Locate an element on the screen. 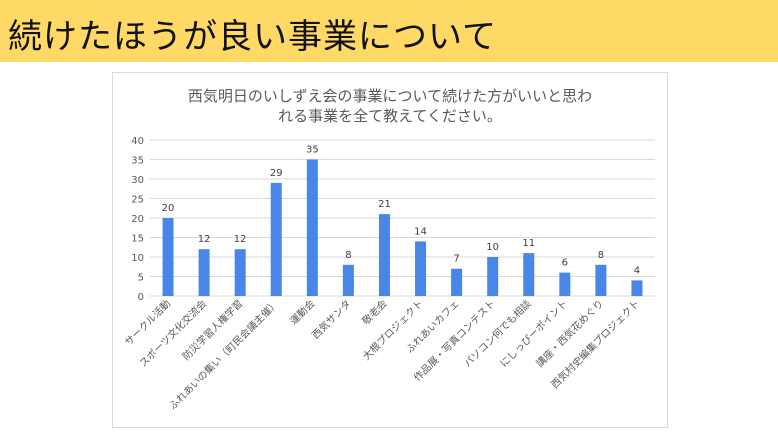 The image size is (778, 438). x-tick-label: スポーツ文化交流会 is located at coordinates (173, 333).